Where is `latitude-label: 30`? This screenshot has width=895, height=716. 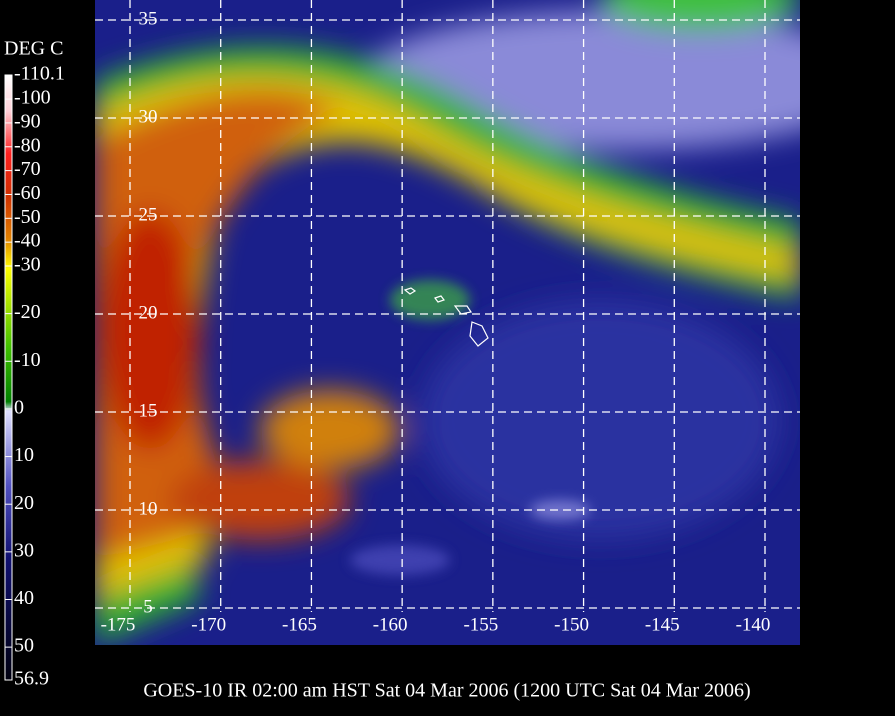
latitude-label: 30 is located at coordinates (148, 116).